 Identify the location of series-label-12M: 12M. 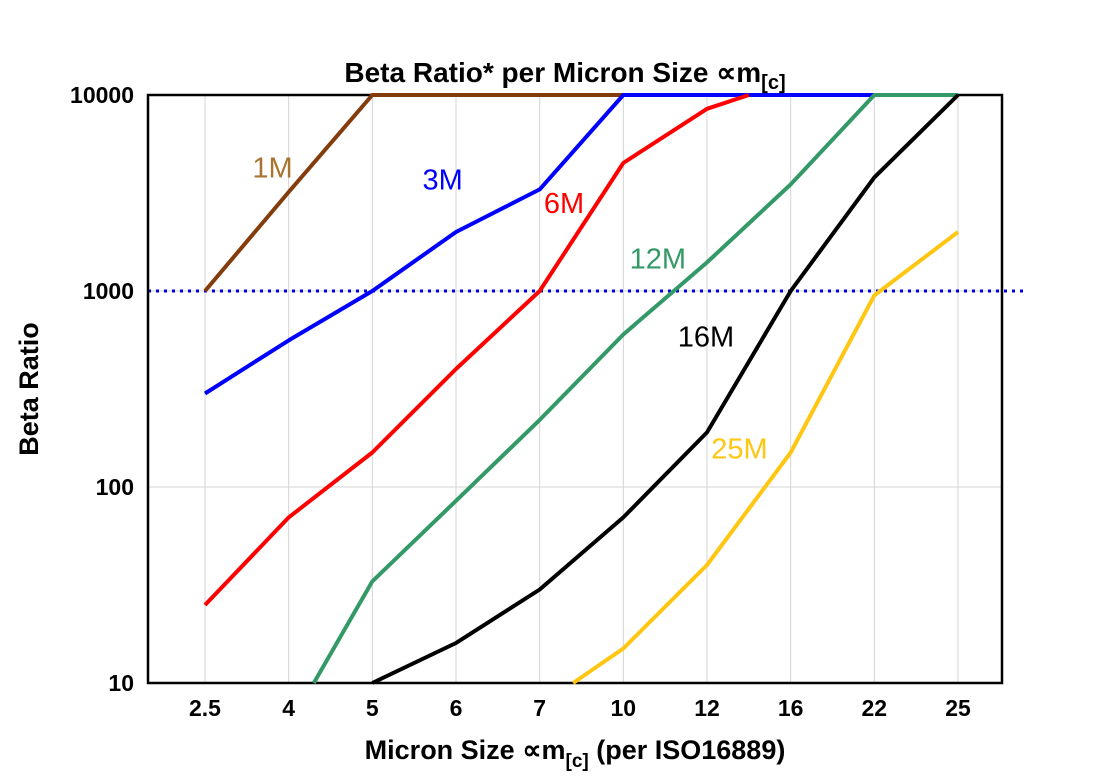
(658, 260).